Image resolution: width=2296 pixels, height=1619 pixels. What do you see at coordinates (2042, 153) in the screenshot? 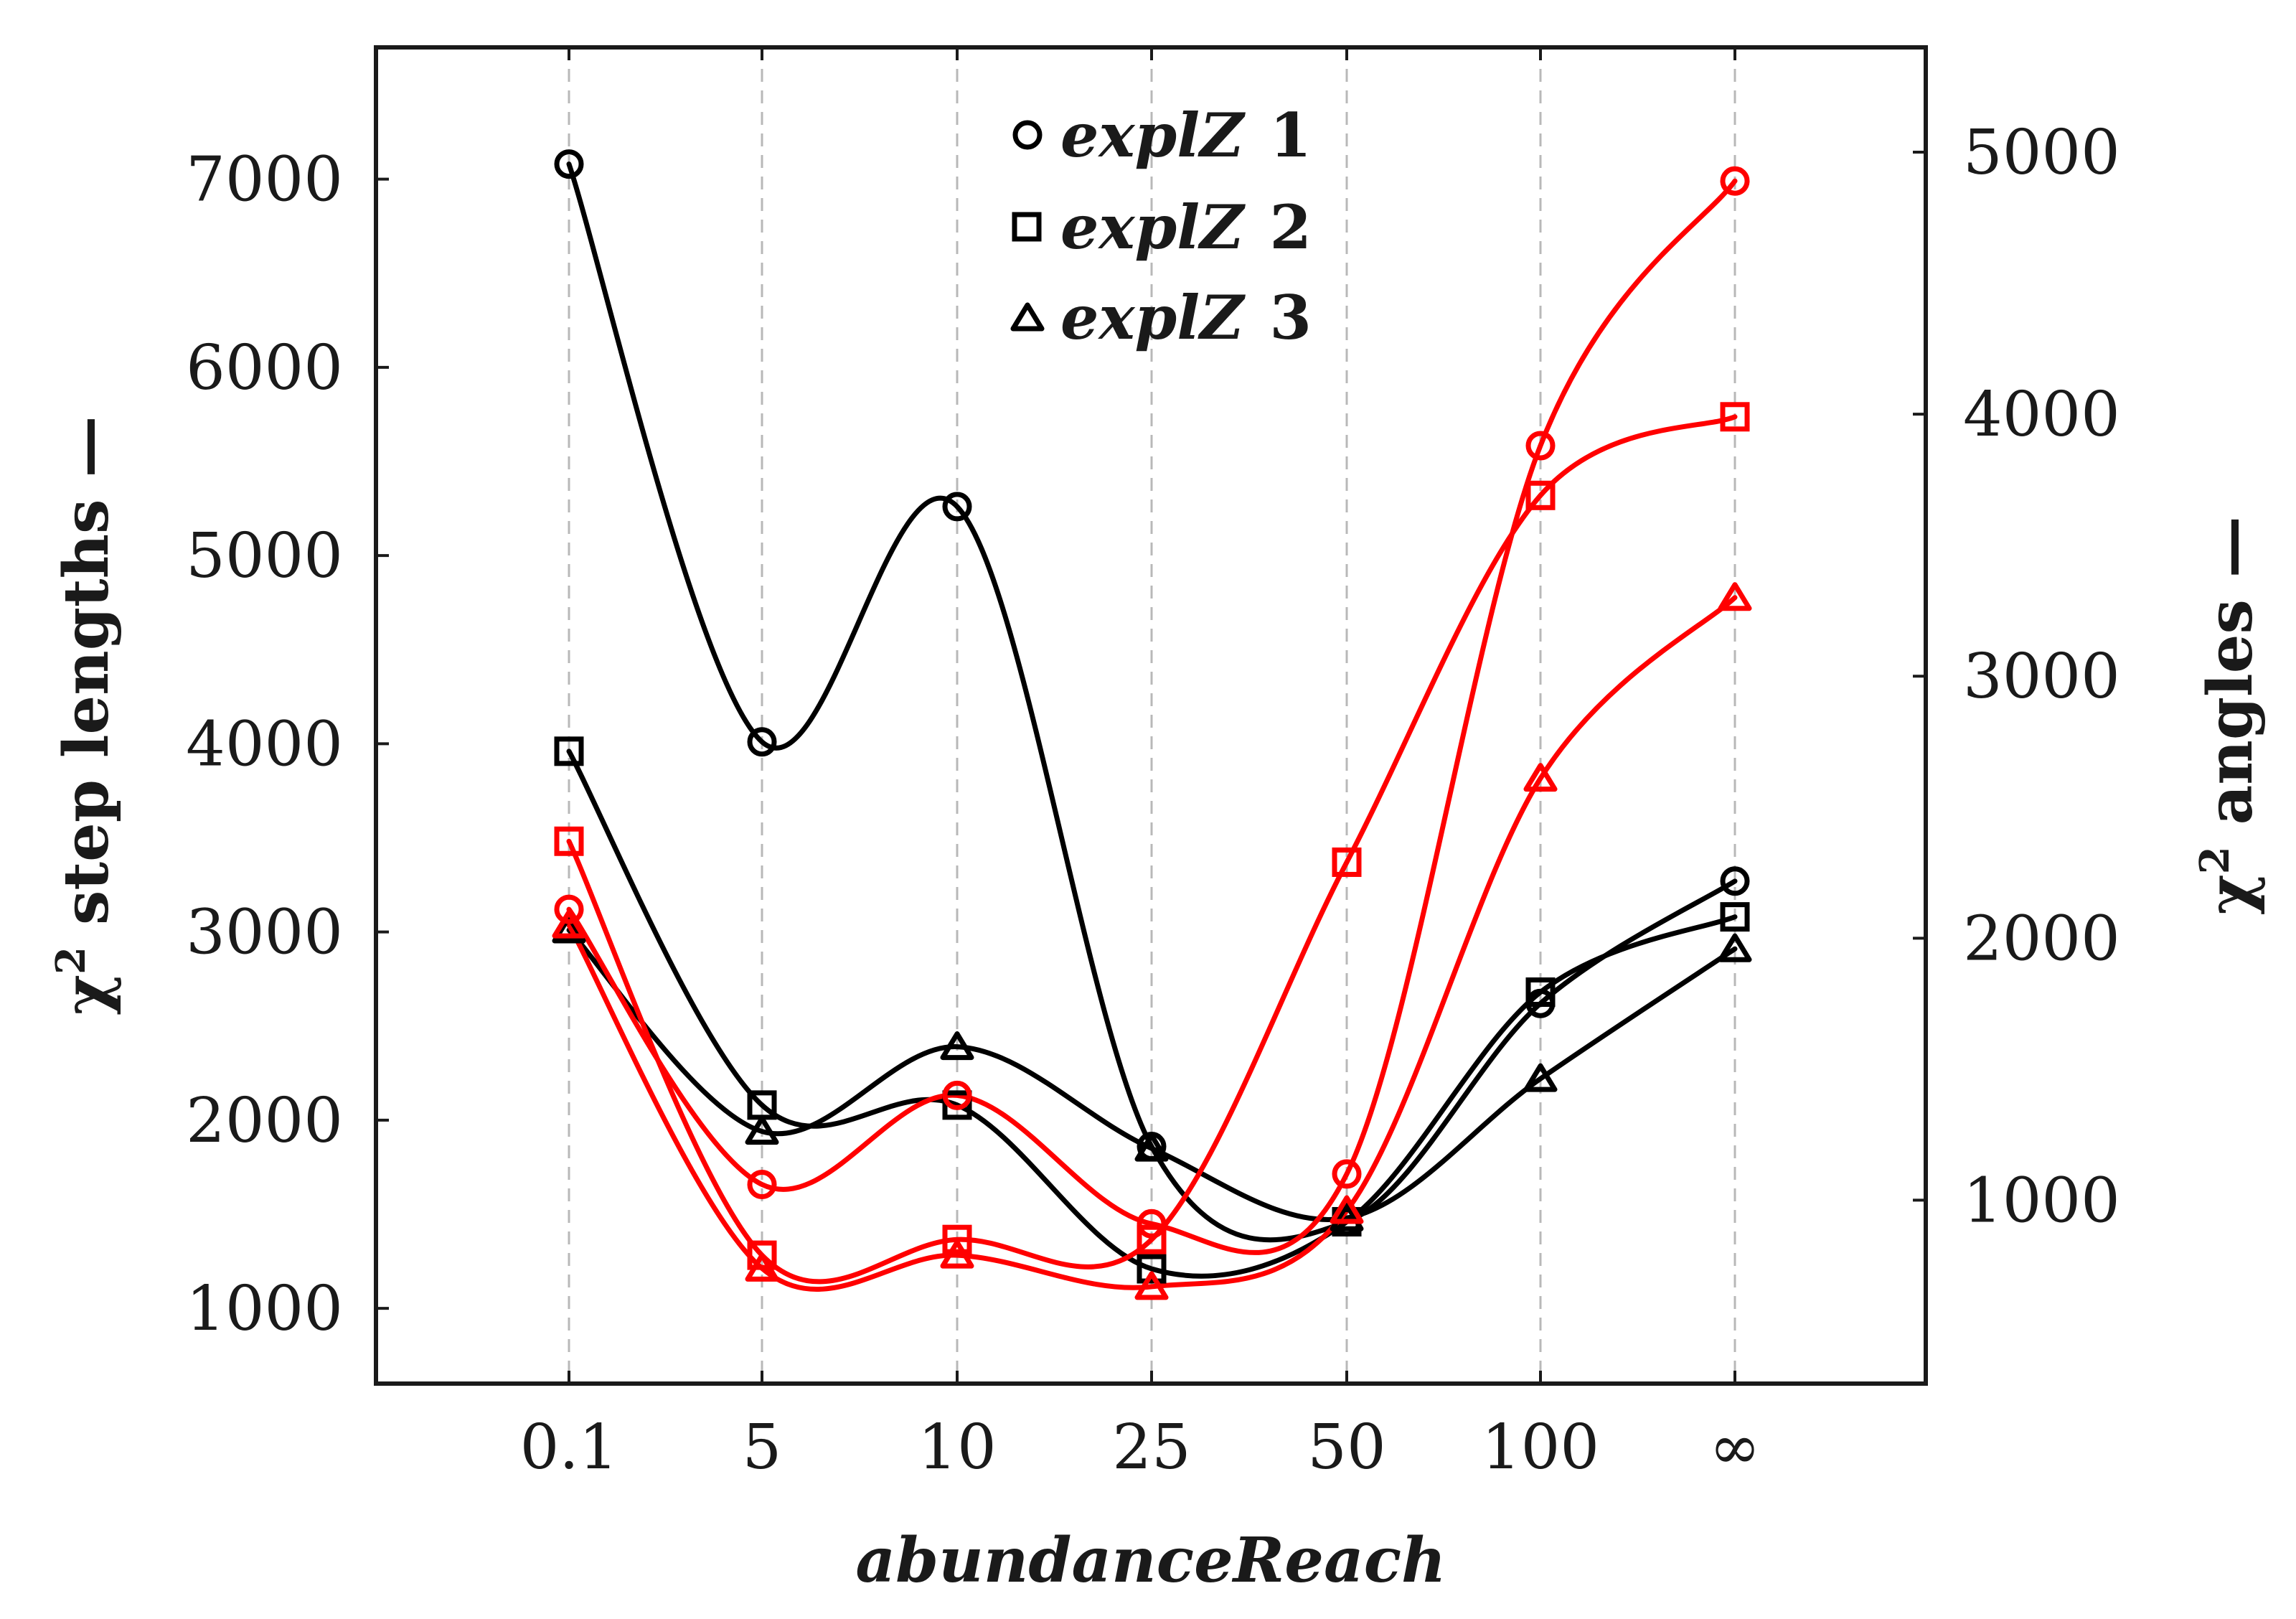
I see `y-right-tick-label: 5000` at bounding box center [2042, 153].